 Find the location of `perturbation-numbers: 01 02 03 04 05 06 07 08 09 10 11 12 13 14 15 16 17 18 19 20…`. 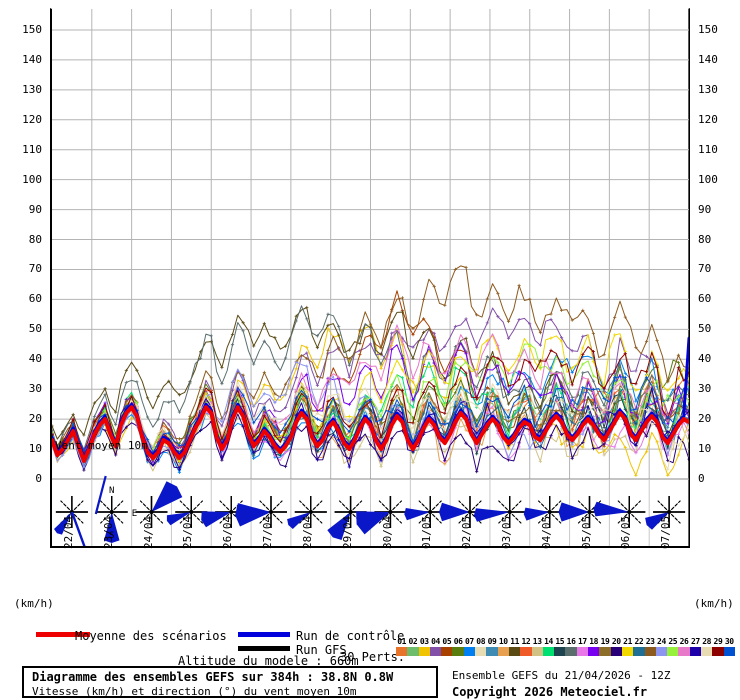

perturbation-numbers: 01 02 03 04 05 06 07 08 09 10 11 12 13 14 15 16 17 18 19 20… is located at coordinates (565, 641).